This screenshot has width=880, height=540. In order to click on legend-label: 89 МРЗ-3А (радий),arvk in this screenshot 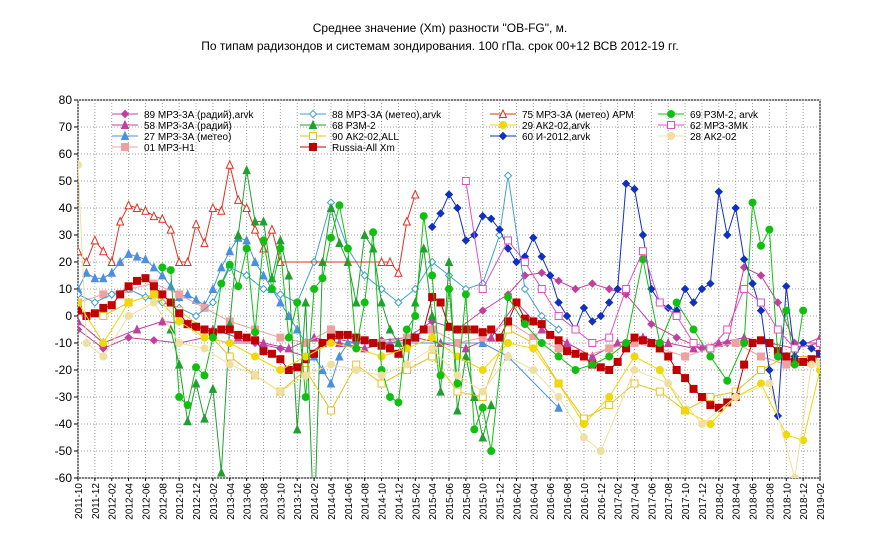, I will do `click(199, 115)`.